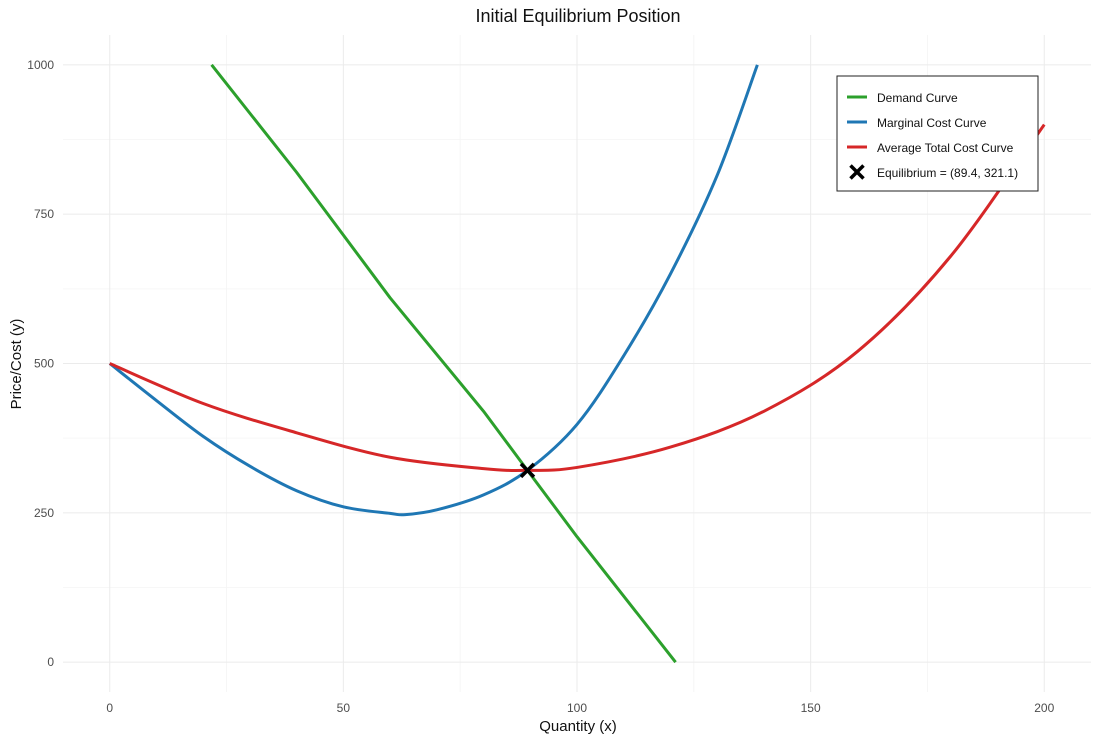 The height and width of the screenshot is (742, 1100). What do you see at coordinates (578, 726) in the screenshot?
I see `x-axis-title: Quantity (x)` at bounding box center [578, 726].